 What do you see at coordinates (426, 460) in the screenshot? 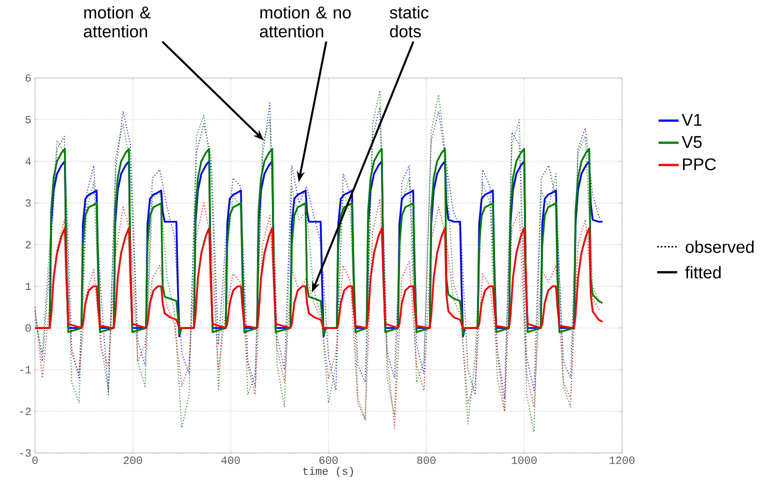
I see `x-tick-label: 800` at bounding box center [426, 460].